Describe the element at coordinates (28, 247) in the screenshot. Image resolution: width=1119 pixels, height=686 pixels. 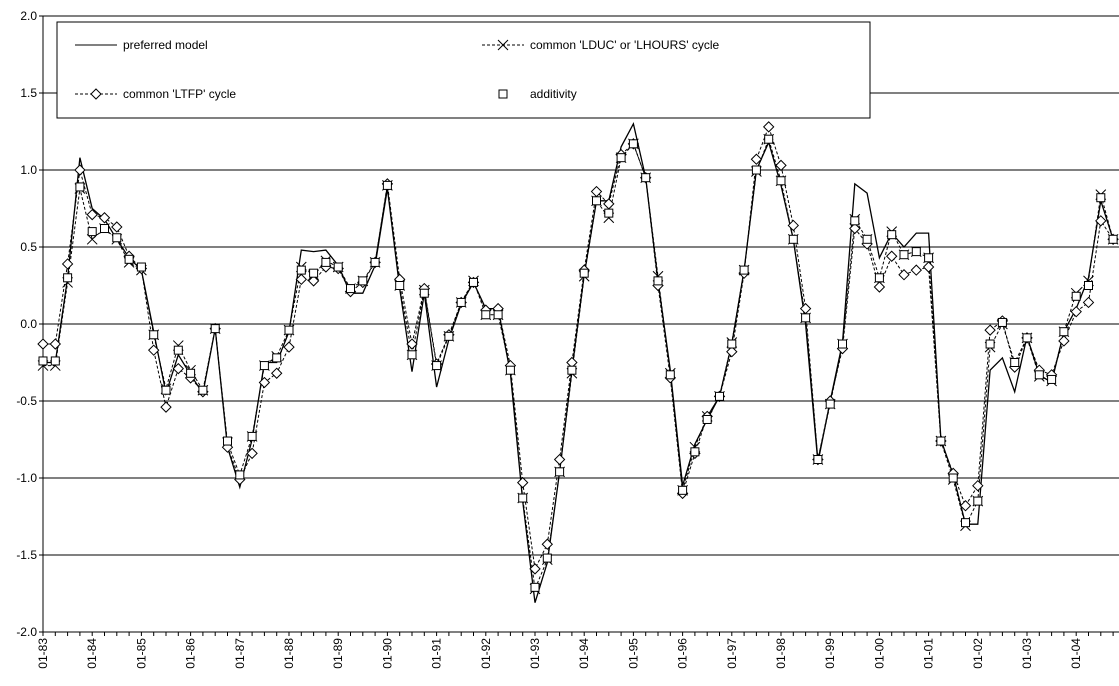
I see `y-tick-label: 0.5` at that location.